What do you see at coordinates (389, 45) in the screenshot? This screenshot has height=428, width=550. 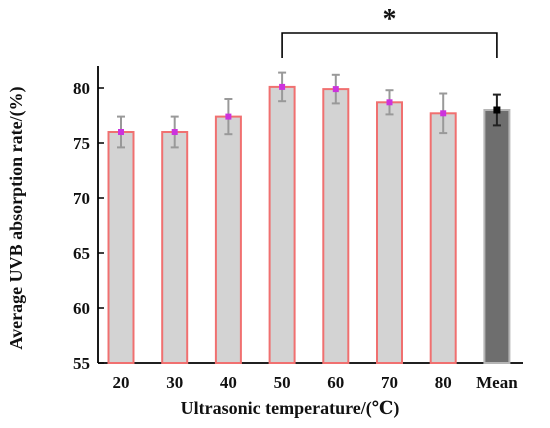 I see `significance-bracket` at bounding box center [389, 45].